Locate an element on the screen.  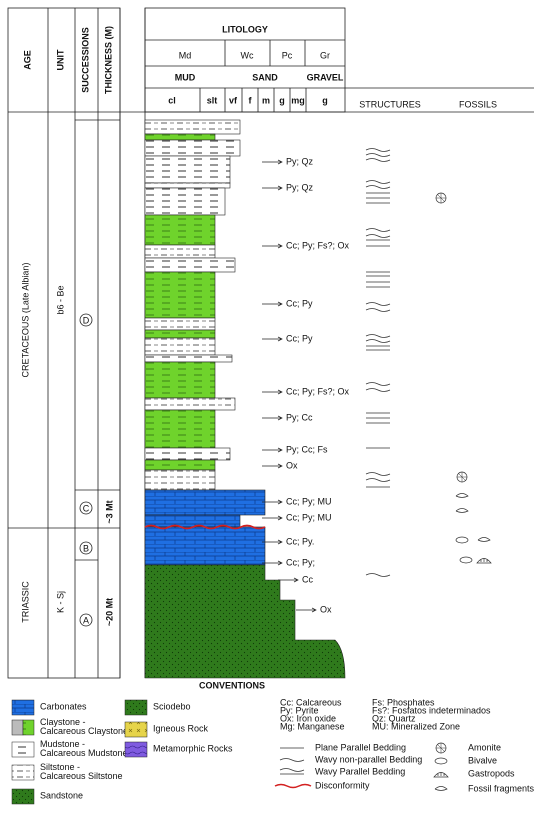
vertical-label: ~20 Mt is located at coordinates (109, 612).